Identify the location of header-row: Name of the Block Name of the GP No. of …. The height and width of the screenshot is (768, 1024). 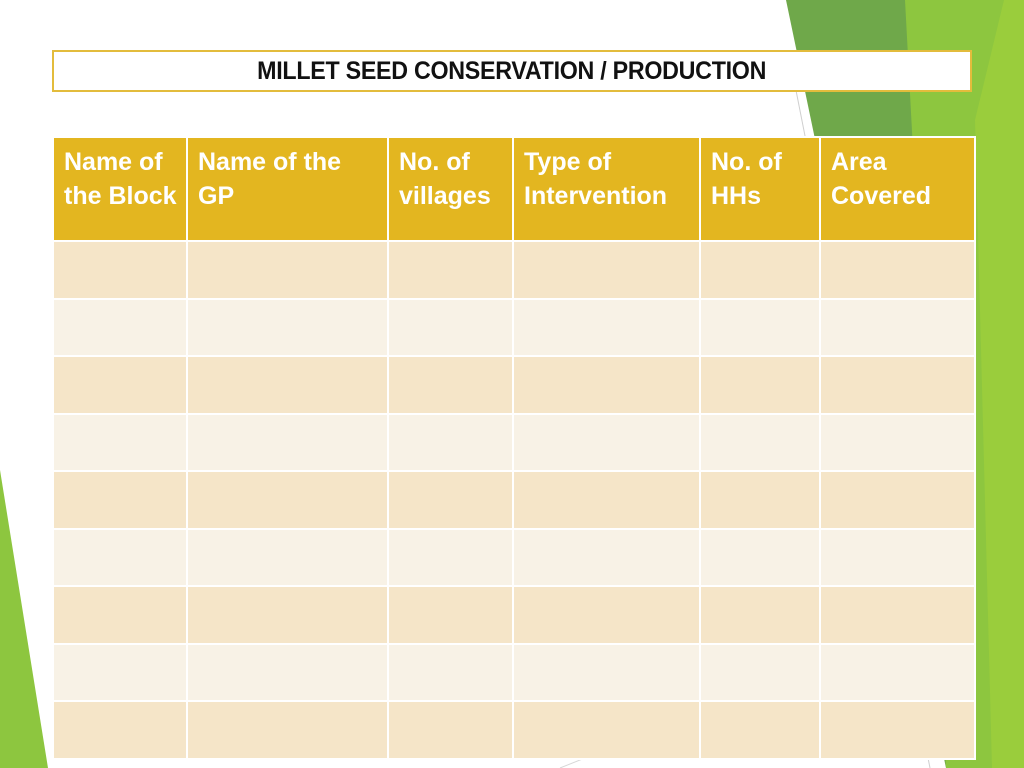
(514, 189).